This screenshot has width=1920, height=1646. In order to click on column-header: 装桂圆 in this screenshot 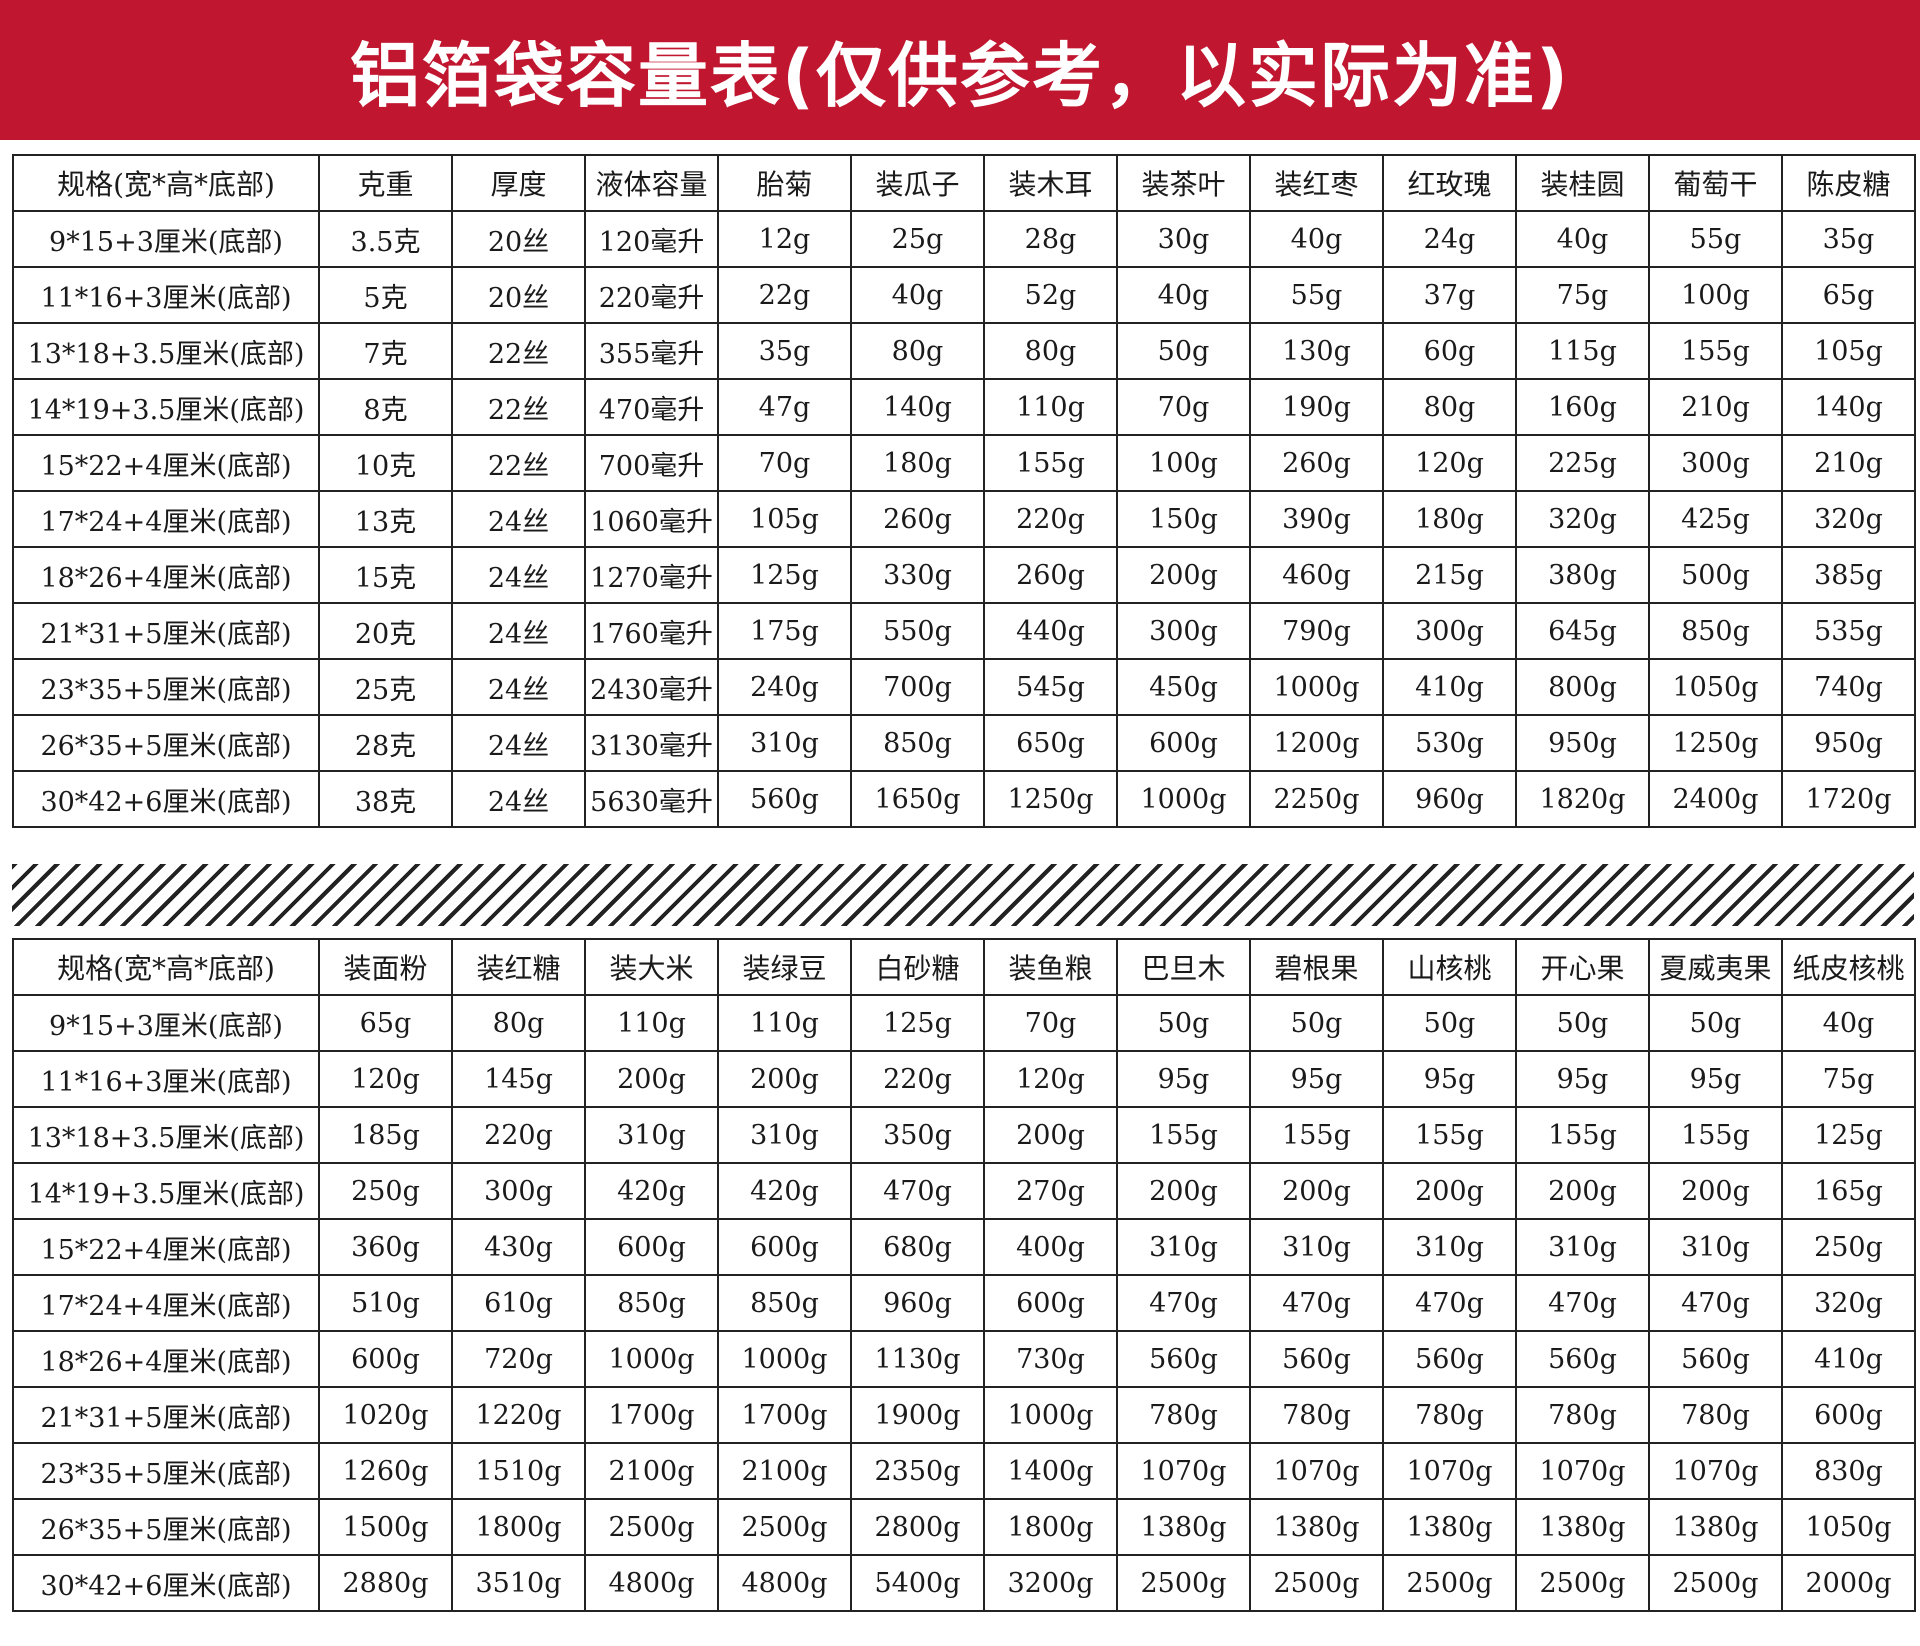, I will do `click(1582, 183)`.